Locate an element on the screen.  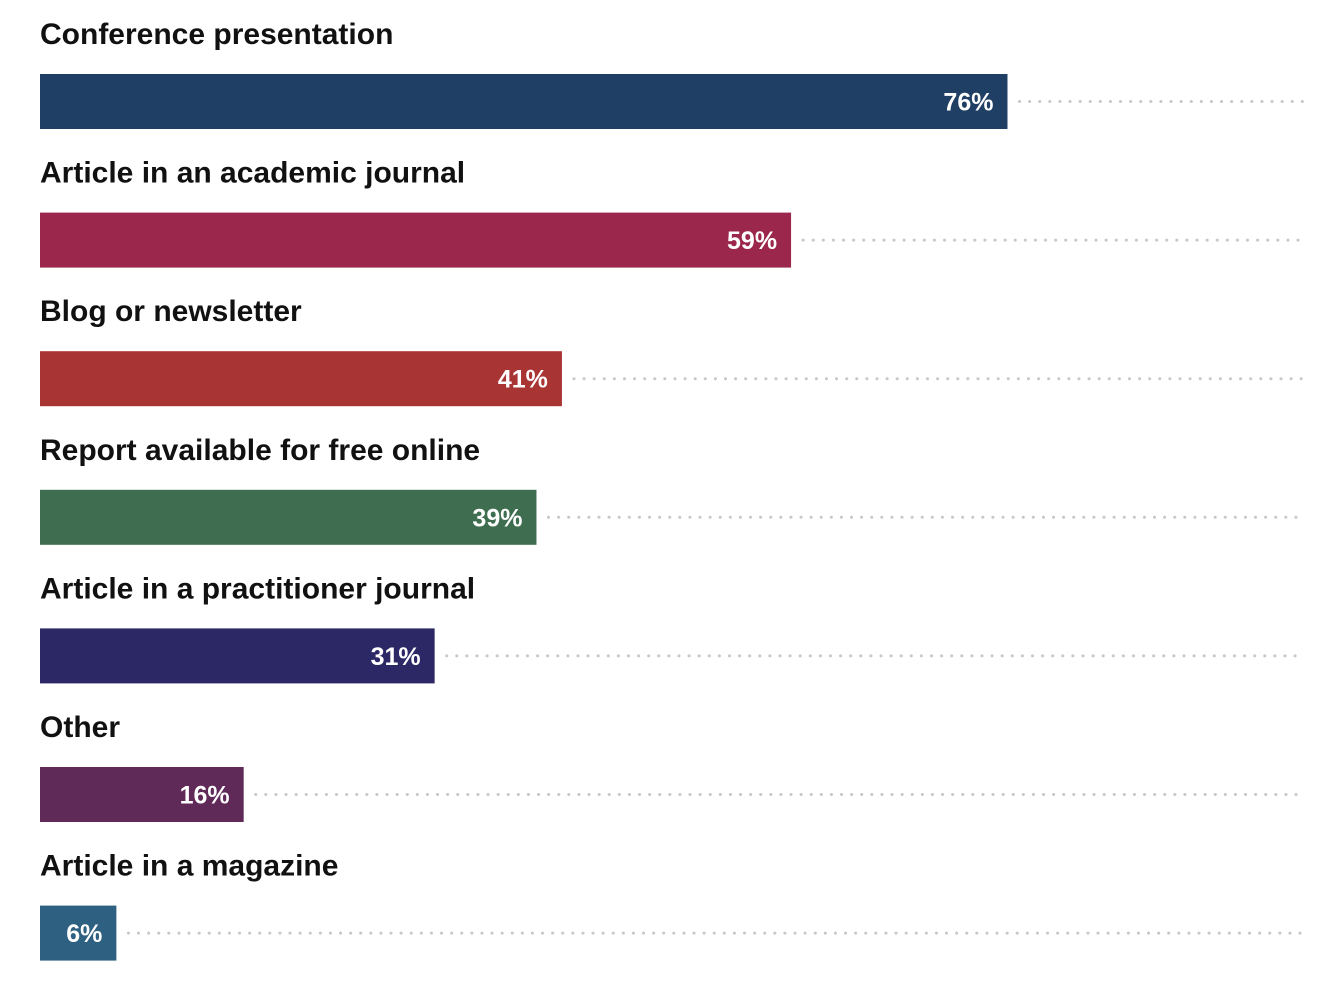
value-label-conference-presentation: 76% is located at coordinates (968, 103).